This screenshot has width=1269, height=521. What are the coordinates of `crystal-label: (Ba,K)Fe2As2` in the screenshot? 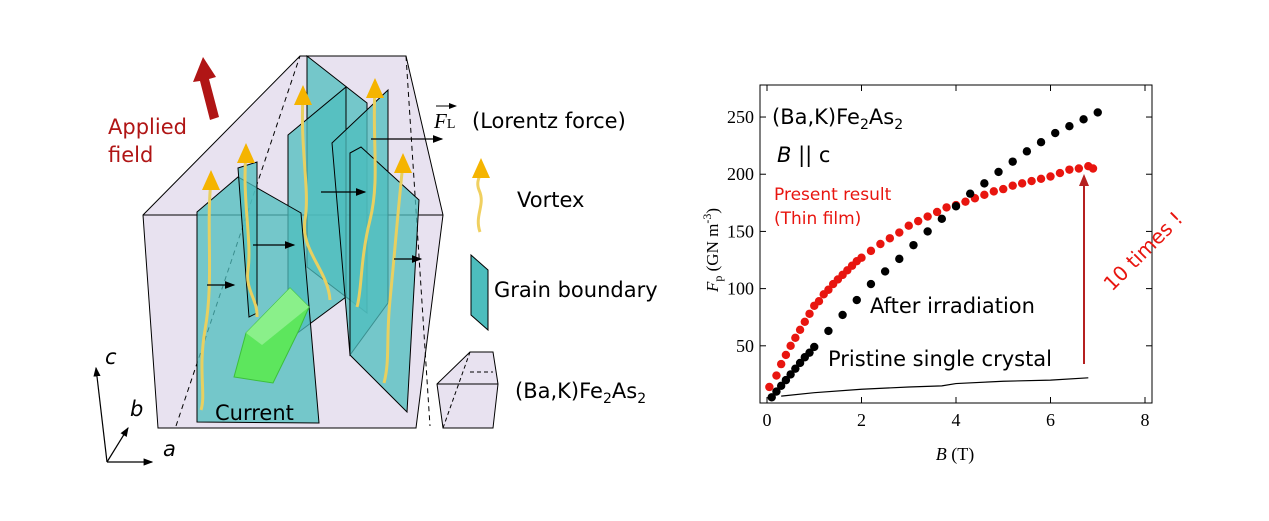 It's located at (580, 393).